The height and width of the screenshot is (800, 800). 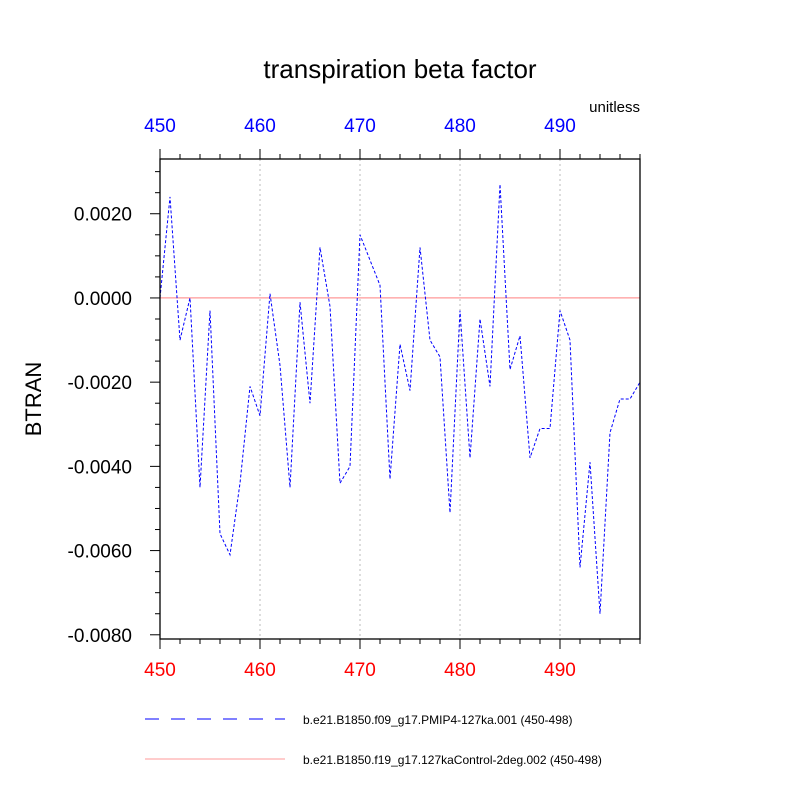 I want to click on top-x-tick-label: 450, so click(x=160, y=126).